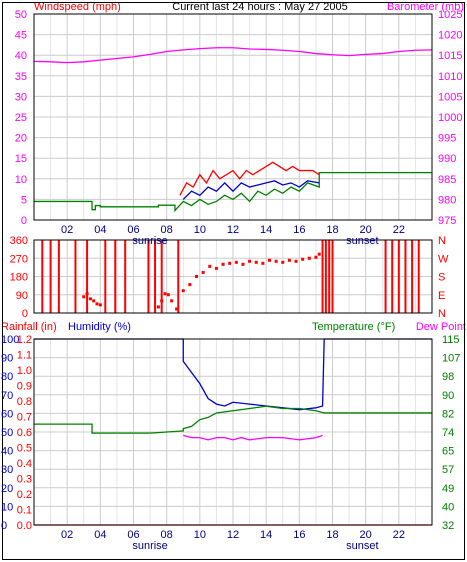  Describe the element at coordinates (21, 139) in the screenshot. I see `windspeed-tick-label: 20` at that location.